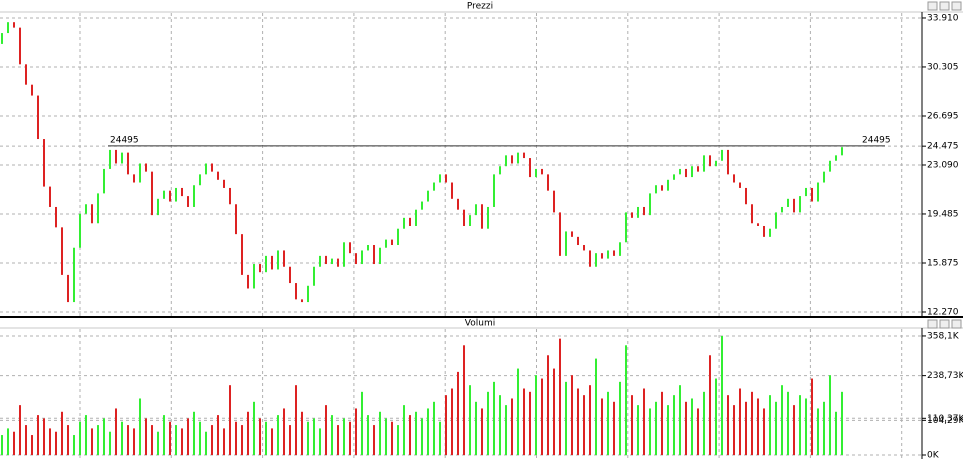 This screenshot has width=963, height=459. I want to click on y-tick-label: 110,37K, so click(945, 419).